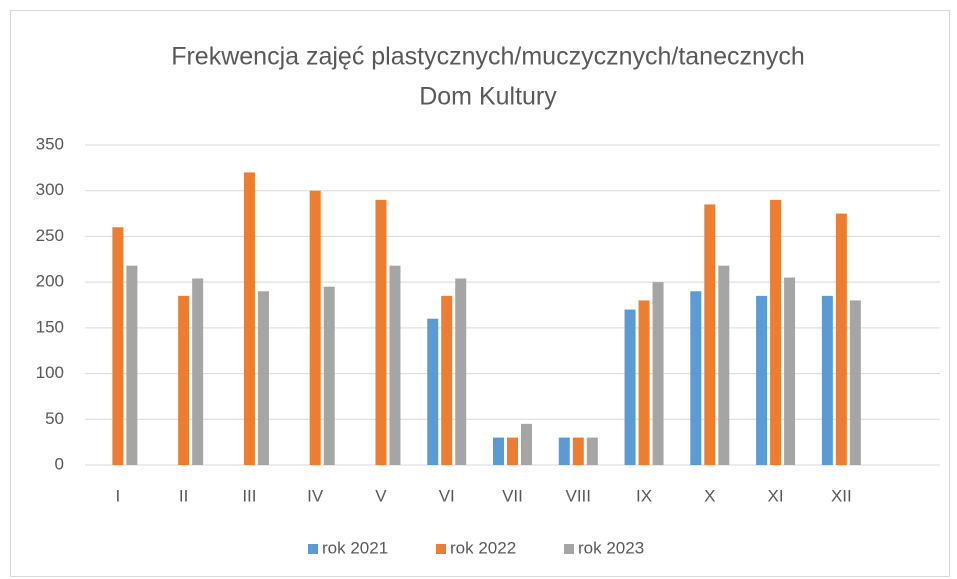 The height and width of the screenshot is (579, 957). I want to click on y-tick-label: 250, so click(50, 235).